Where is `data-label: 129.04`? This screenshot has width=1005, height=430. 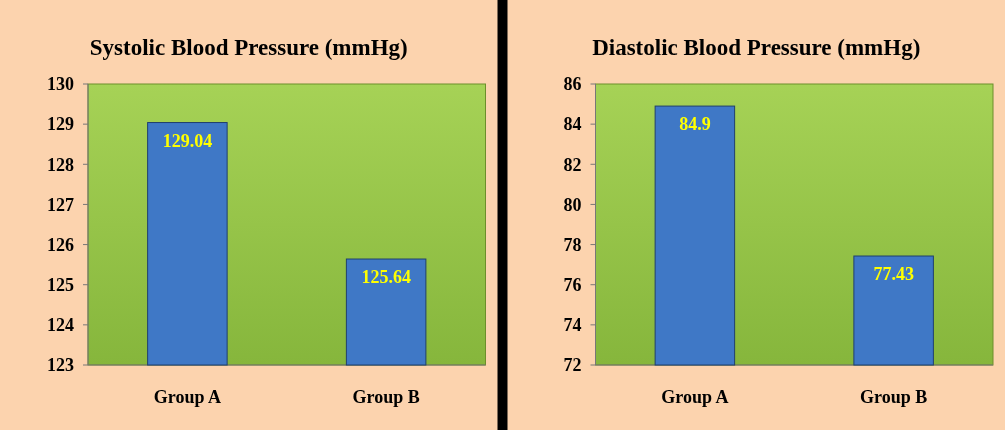
data-label: 129.04 is located at coordinates (187, 140).